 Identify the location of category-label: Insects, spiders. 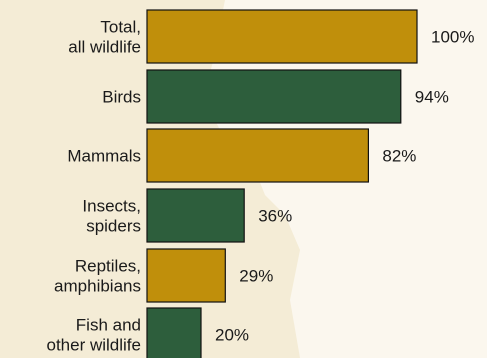
(111, 216).